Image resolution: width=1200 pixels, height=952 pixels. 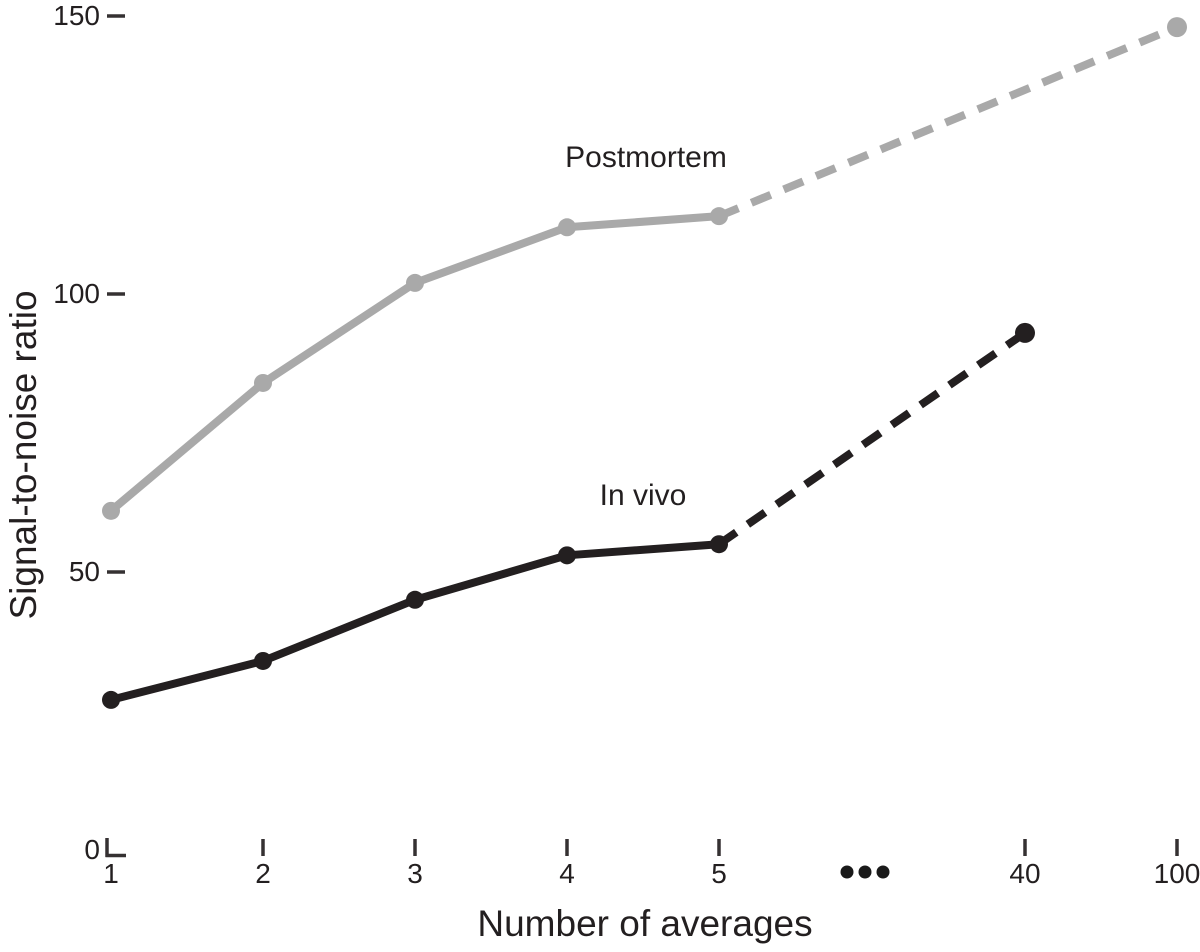 I want to click on x-tick-label-3: 3, so click(x=415, y=873).